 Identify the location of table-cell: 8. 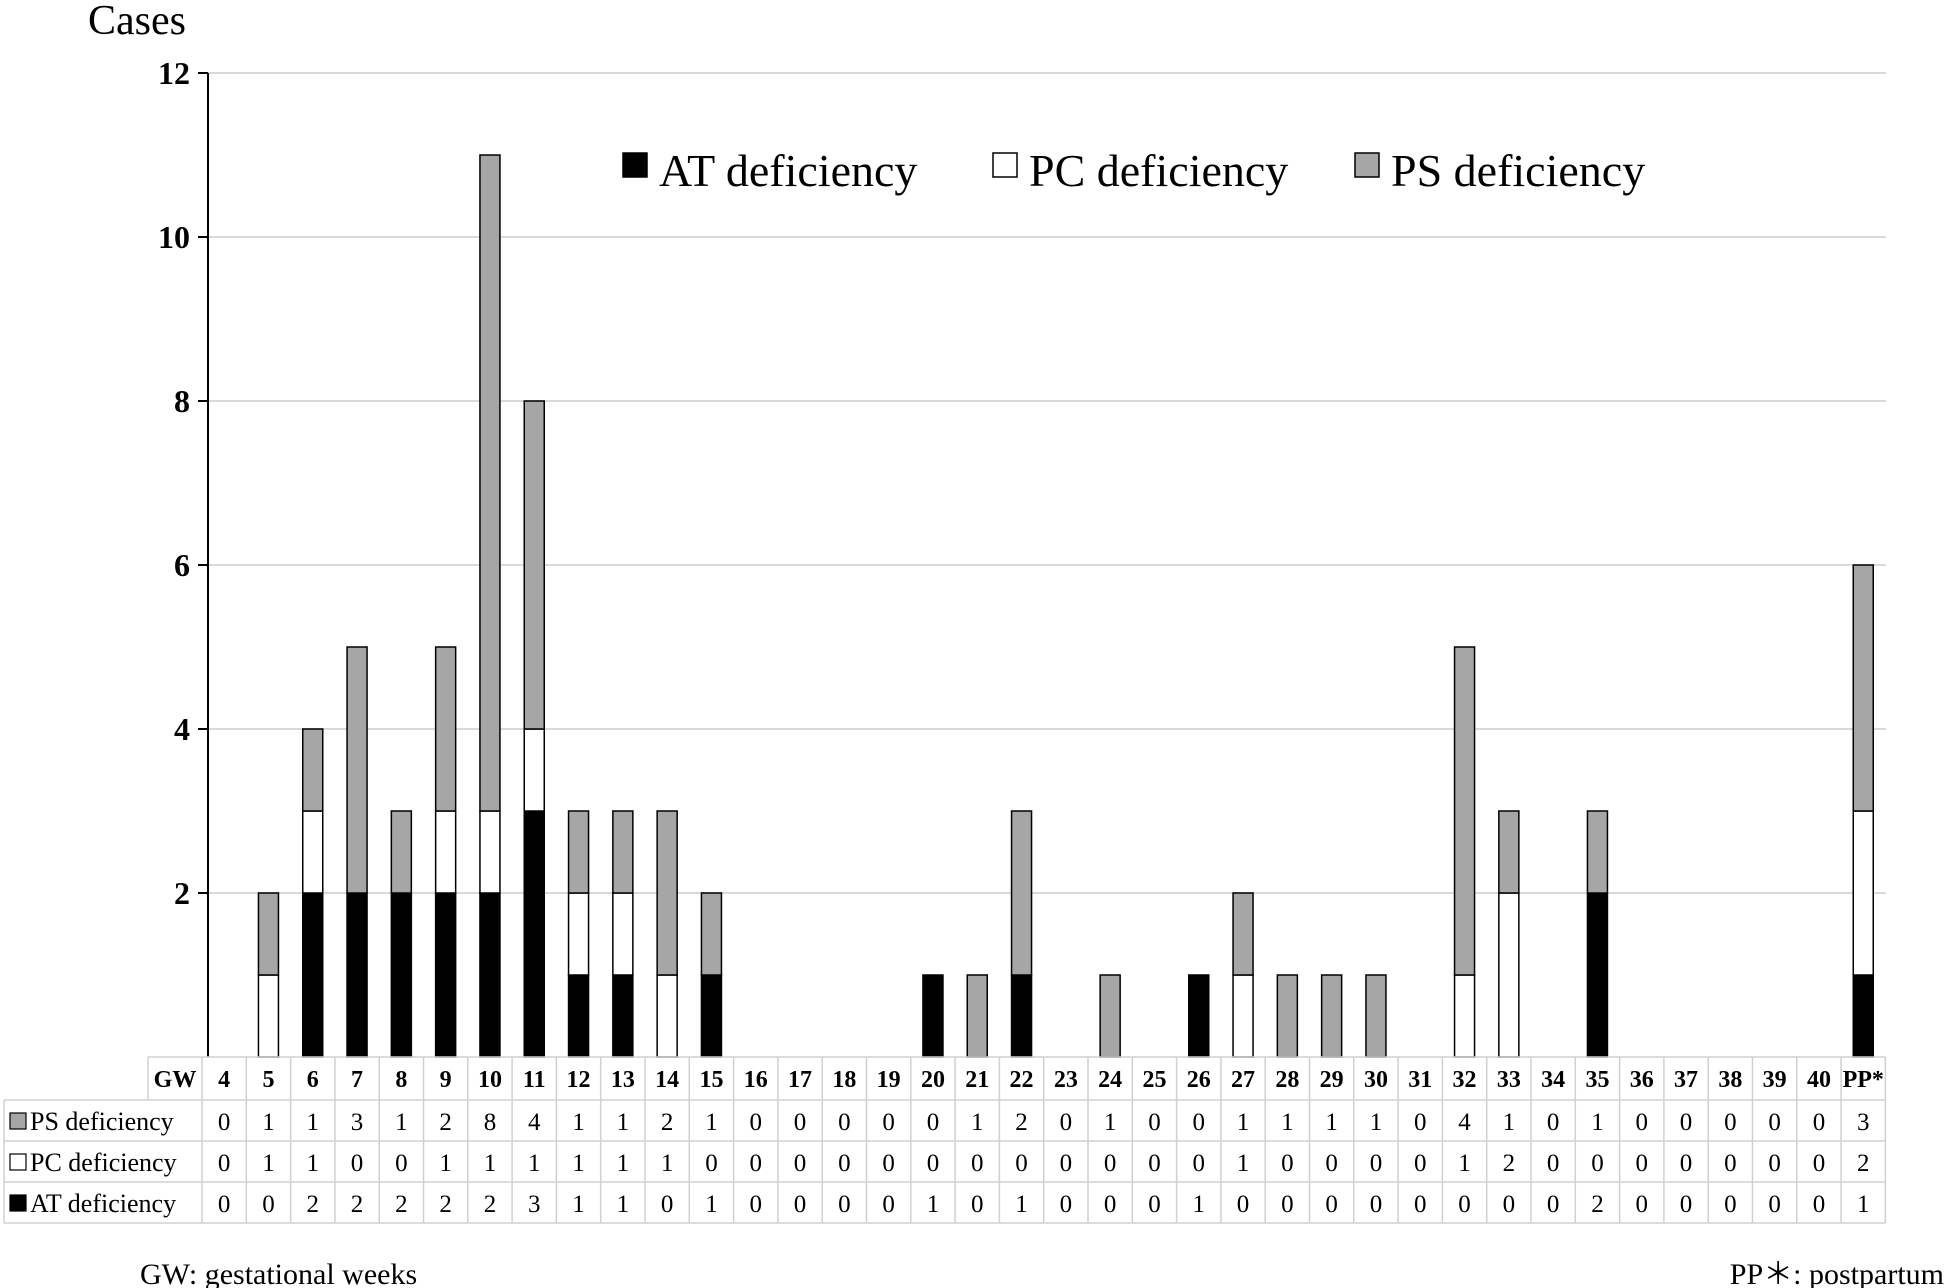
(490, 1122).